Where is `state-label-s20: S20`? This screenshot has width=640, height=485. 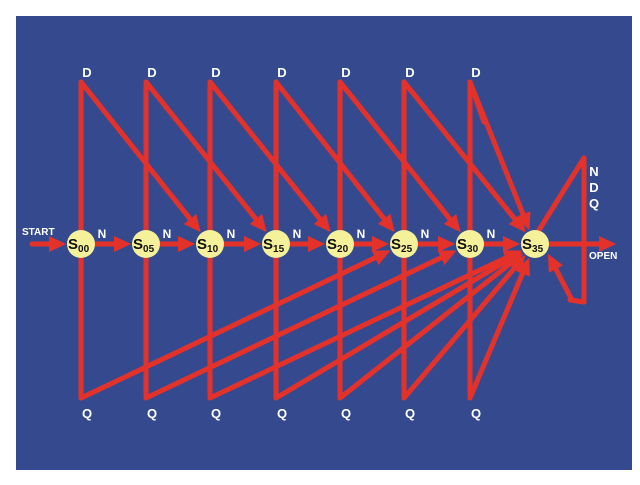
state-label-s20: S20 is located at coordinates (338, 245).